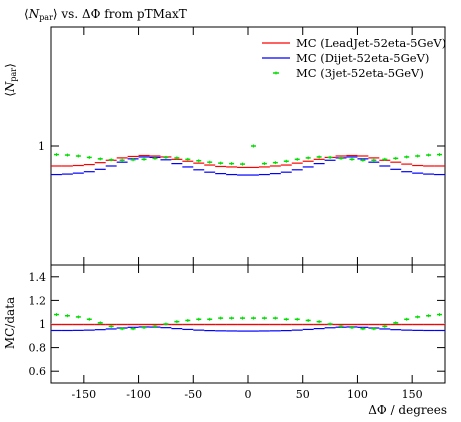 The width and height of the screenshot is (461, 422). I want to click on x-tick-label: 50, so click(303, 394).